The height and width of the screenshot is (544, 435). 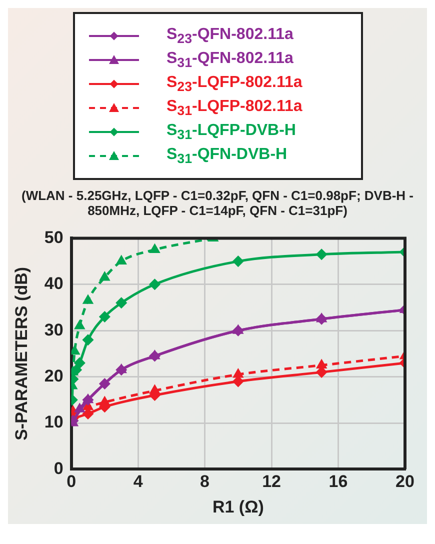 I want to click on y-tick-label: 20, so click(x=54, y=376).